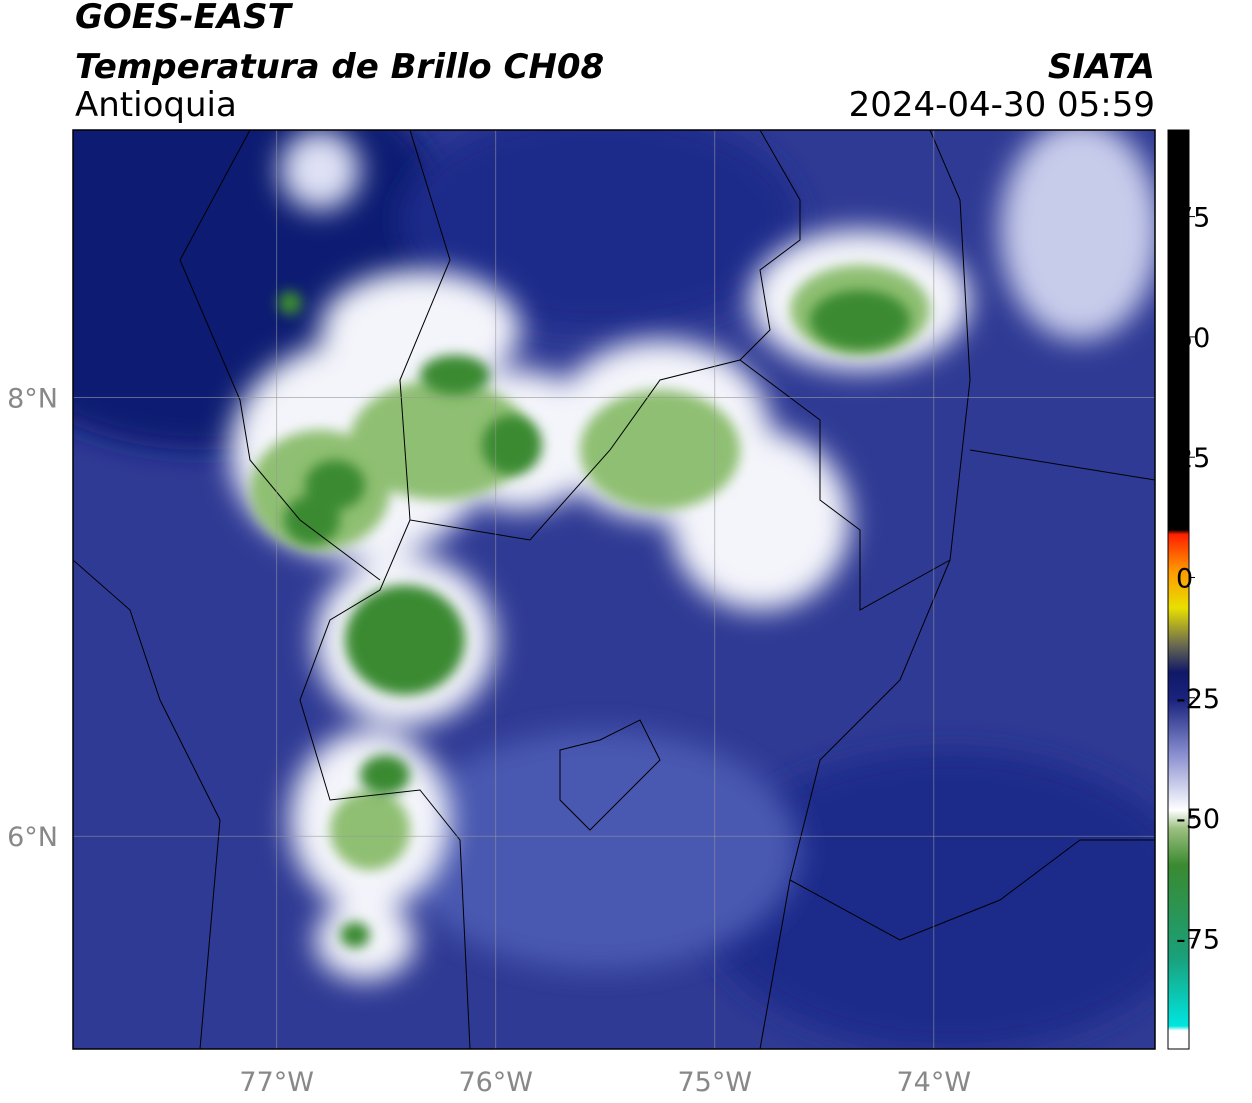 This screenshot has height=1103, width=1252. Describe the element at coordinates (1198, 819) in the screenshot. I see `colorbar-label: -50` at that location.